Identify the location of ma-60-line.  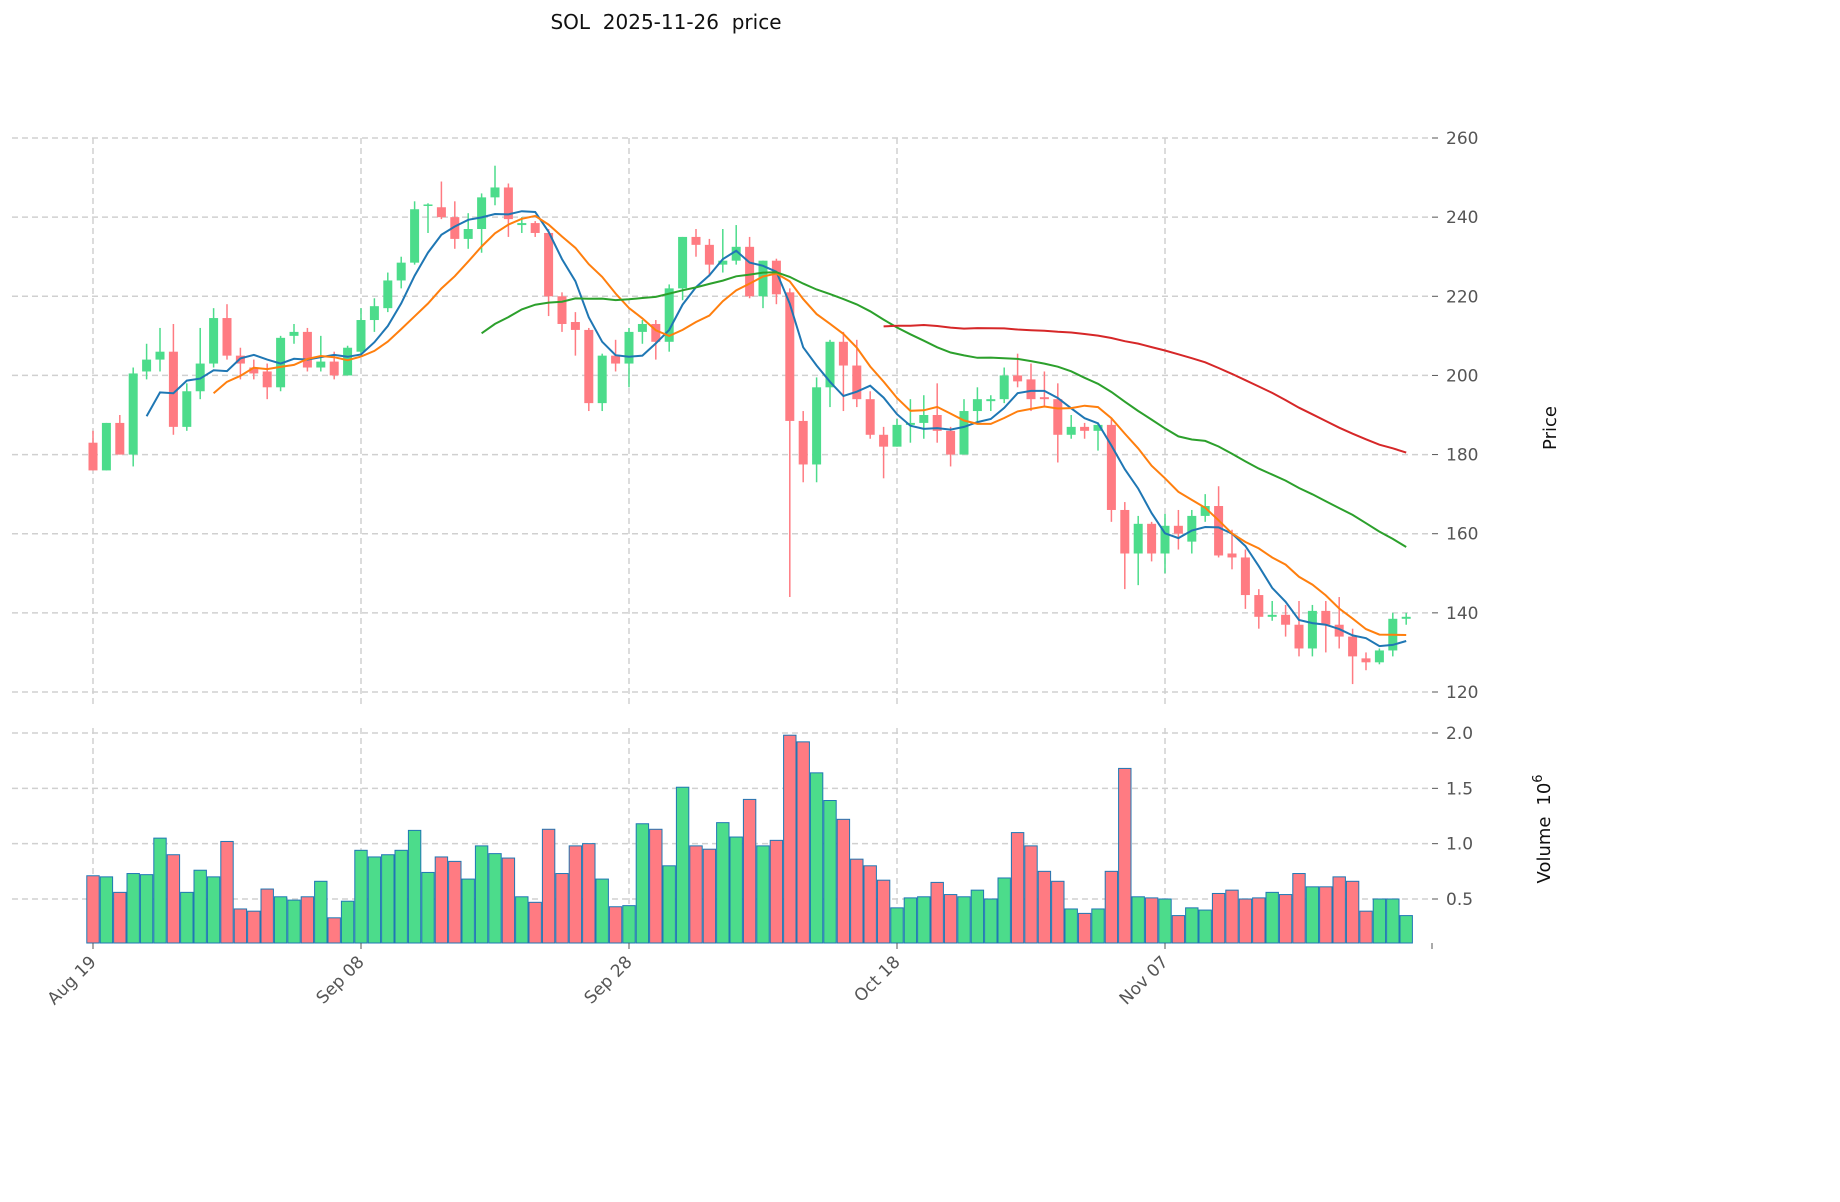
(1145, 388).